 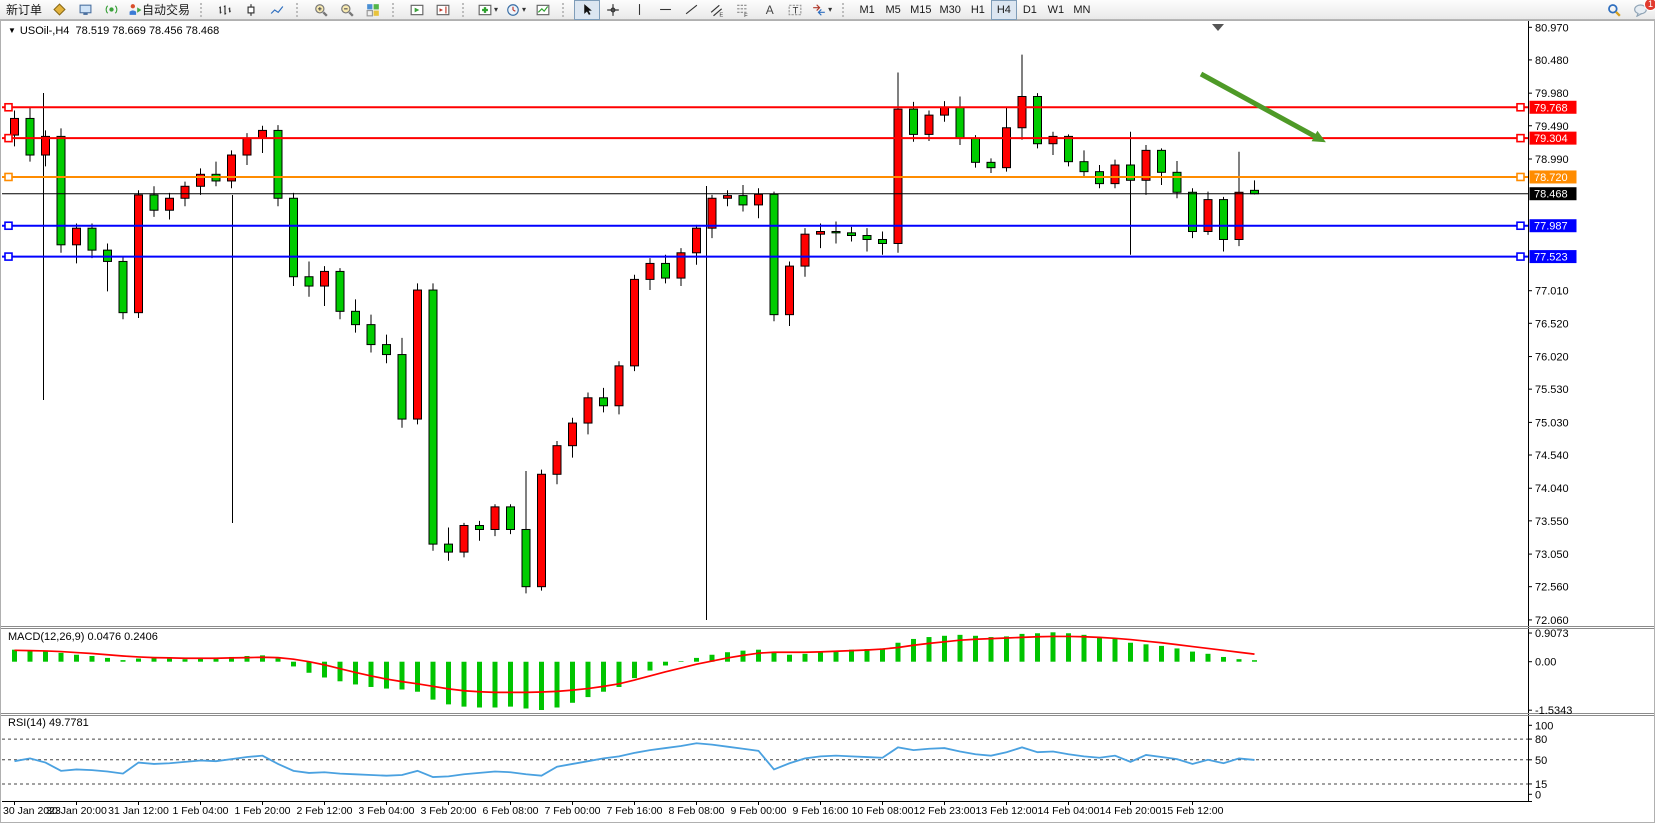 I want to click on autoscroll-button, so click(x=417, y=10).